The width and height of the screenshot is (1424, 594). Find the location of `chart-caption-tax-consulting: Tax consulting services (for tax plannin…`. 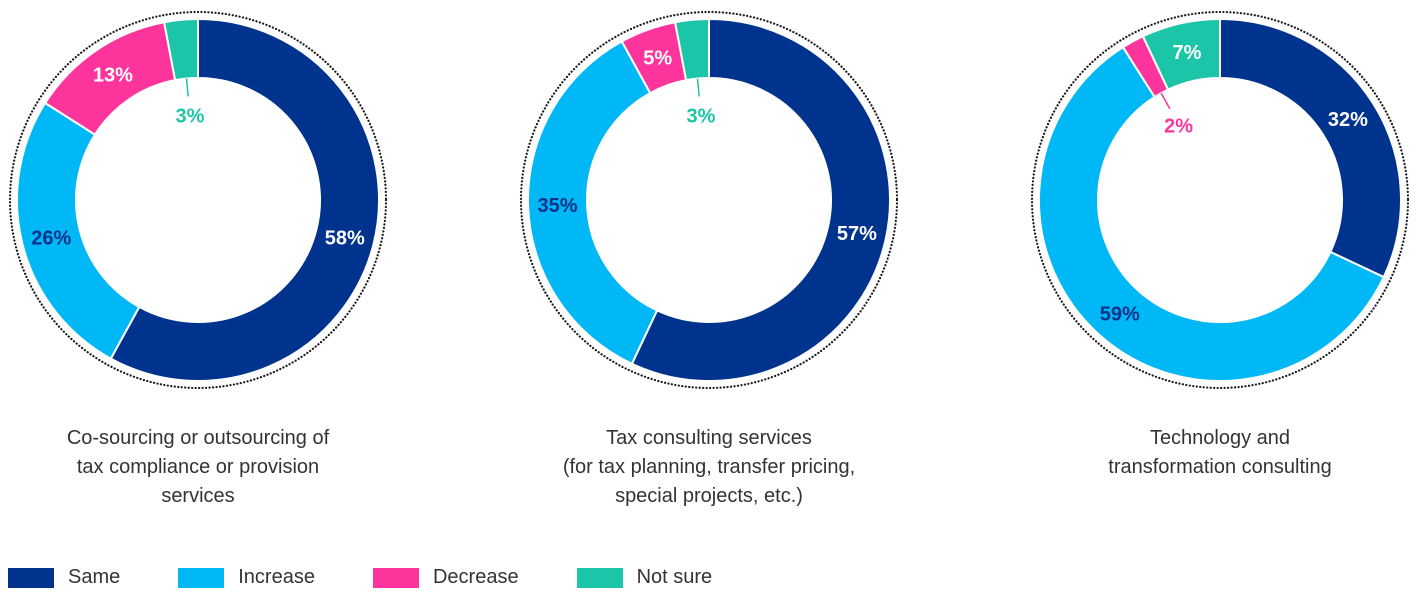

chart-caption-tax-consulting: Tax consulting services (for tax plannin… is located at coordinates (709, 467).